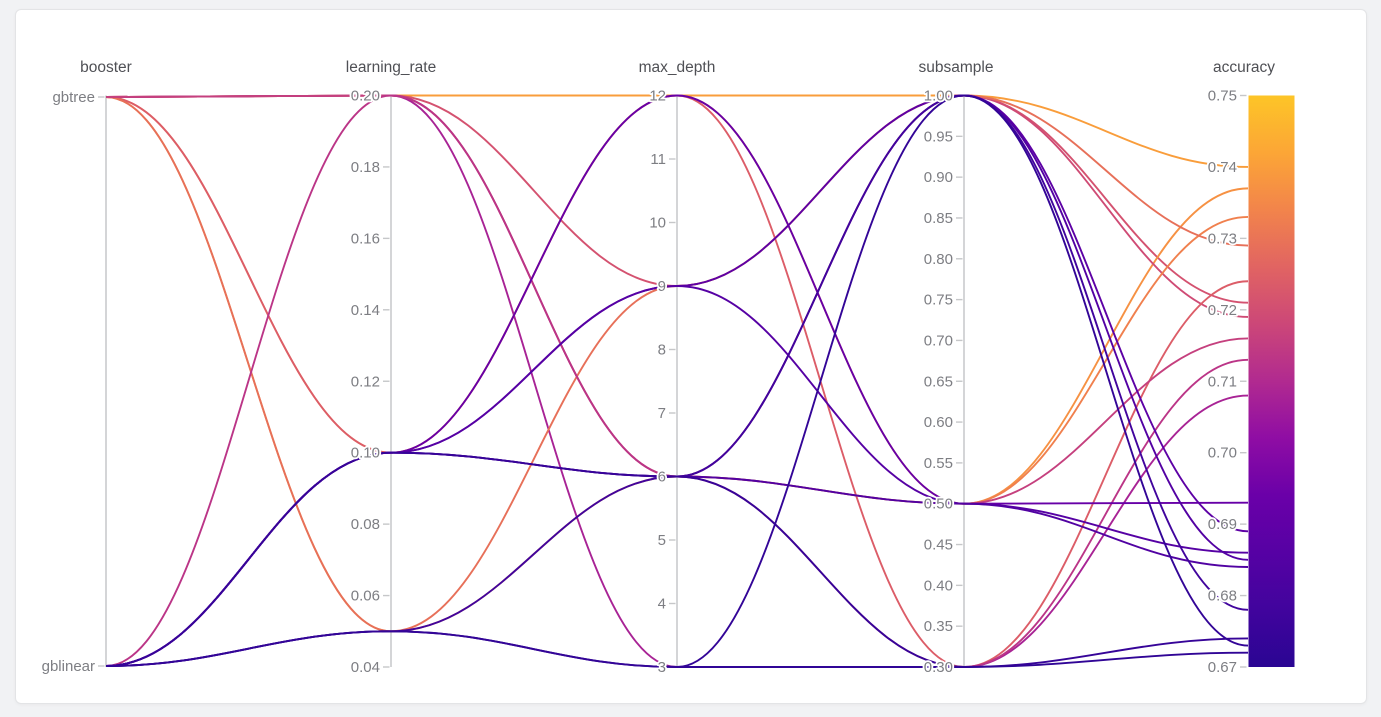 This screenshot has width=1381, height=717. What do you see at coordinates (662, 667) in the screenshot?
I see `tick-label-max_depth: 3` at bounding box center [662, 667].